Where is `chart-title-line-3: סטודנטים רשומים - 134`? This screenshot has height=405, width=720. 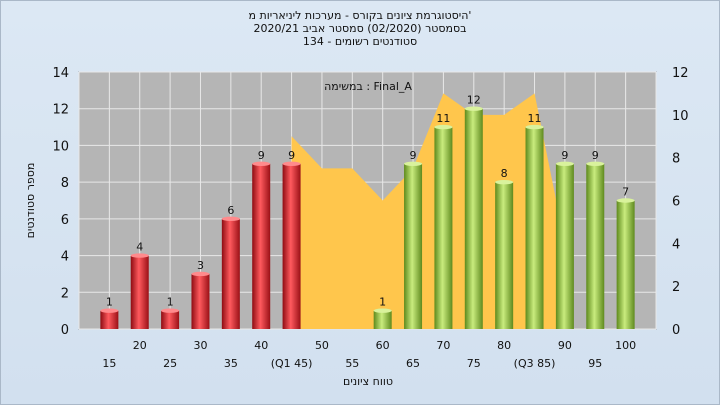 chart-title-line-3: סטודנטים רשומים - 134 is located at coordinates (360, 41).